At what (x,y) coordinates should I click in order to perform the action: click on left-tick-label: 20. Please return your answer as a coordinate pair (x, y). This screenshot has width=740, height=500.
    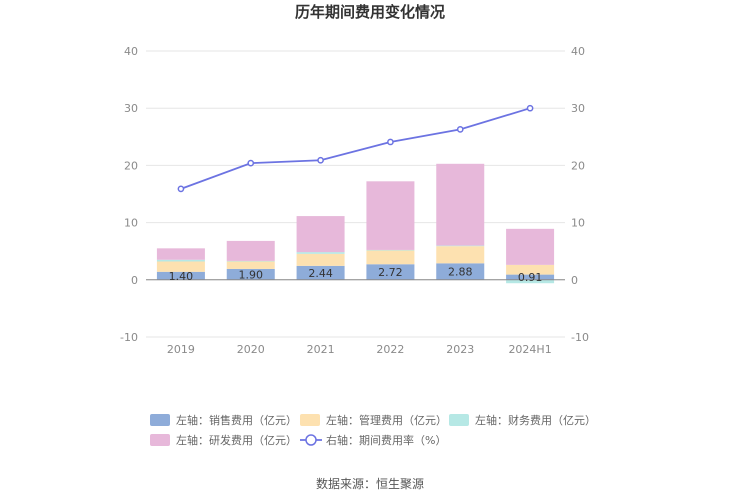
    Looking at the image, I should click on (131, 165).